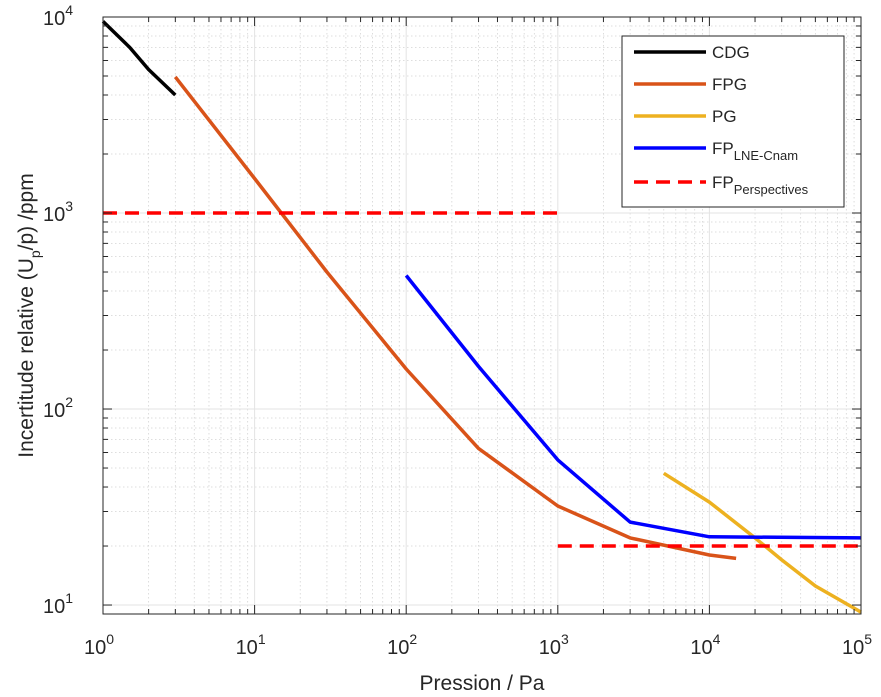 The image size is (881, 697). What do you see at coordinates (857, 645) in the screenshot?
I see `x-tick-label: 10⁵` at bounding box center [857, 645].